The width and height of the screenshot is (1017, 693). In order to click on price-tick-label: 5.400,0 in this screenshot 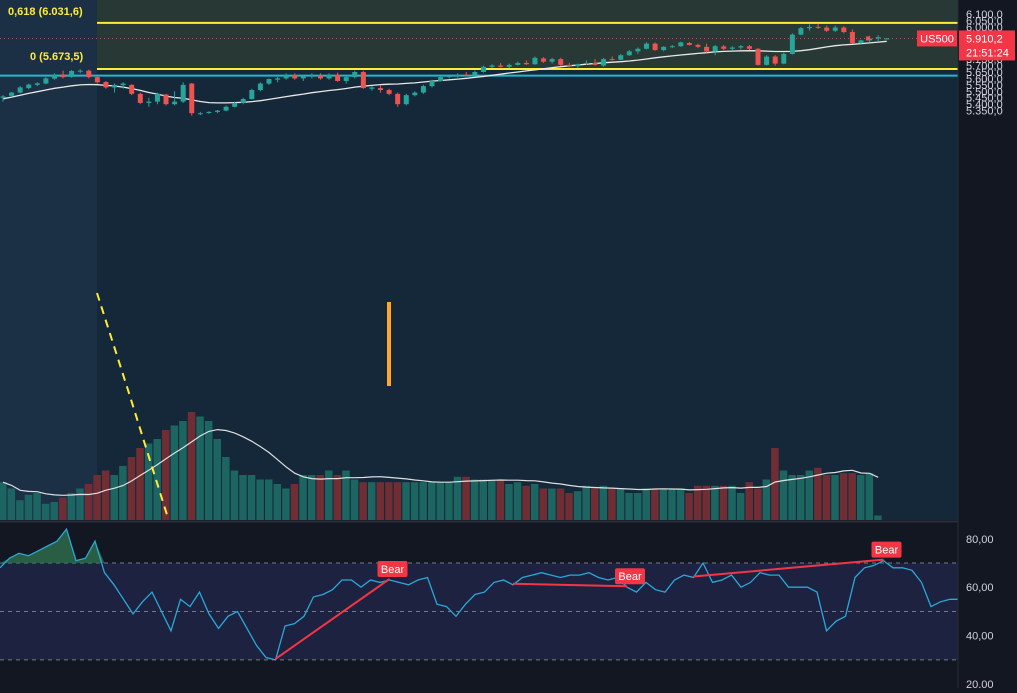, I will do `click(984, 105)`.